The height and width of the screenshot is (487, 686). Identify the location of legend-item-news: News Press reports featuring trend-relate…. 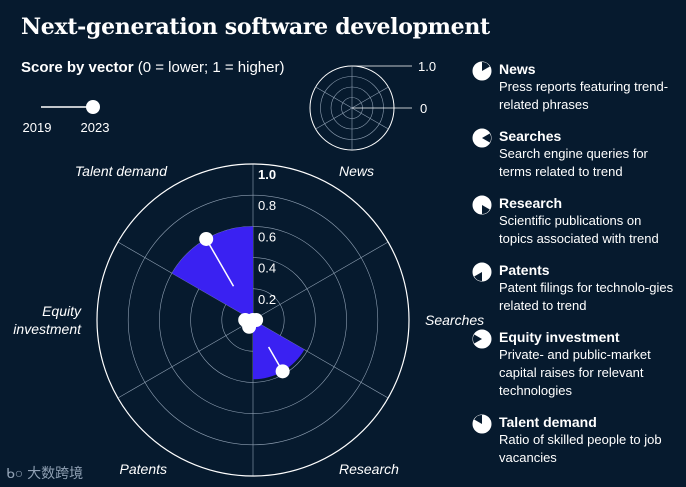
(574, 87).